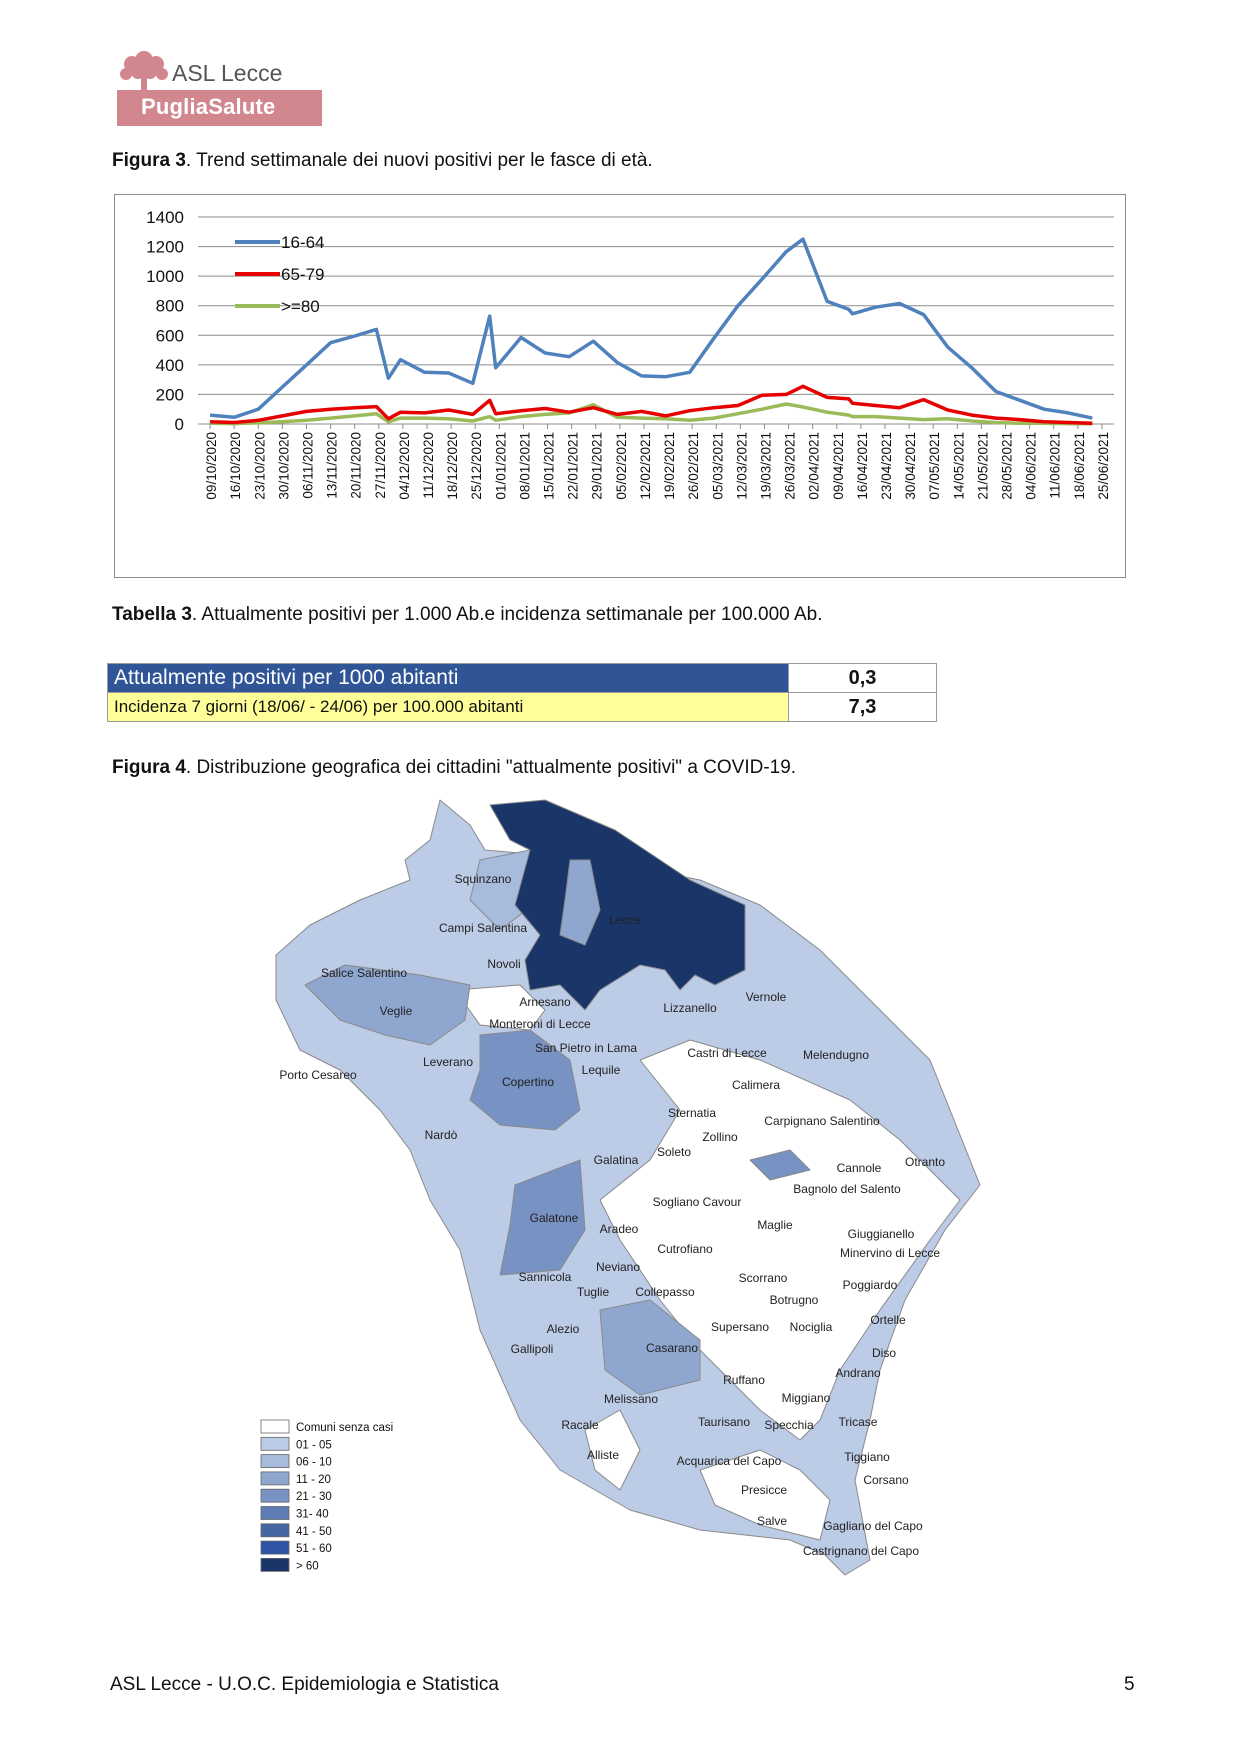 The image size is (1241, 1755). I want to click on x-tick-label: 07/05/2021, so click(934, 466).